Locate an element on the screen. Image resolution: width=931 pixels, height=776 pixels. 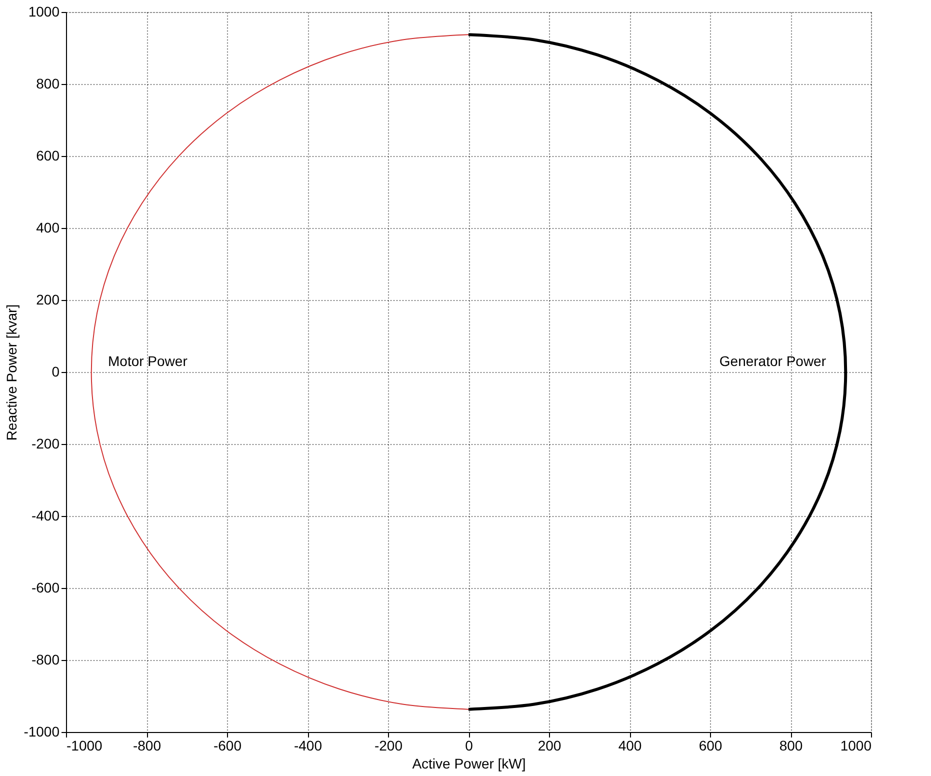
x-tick-label: 0 is located at coordinates (469, 746).